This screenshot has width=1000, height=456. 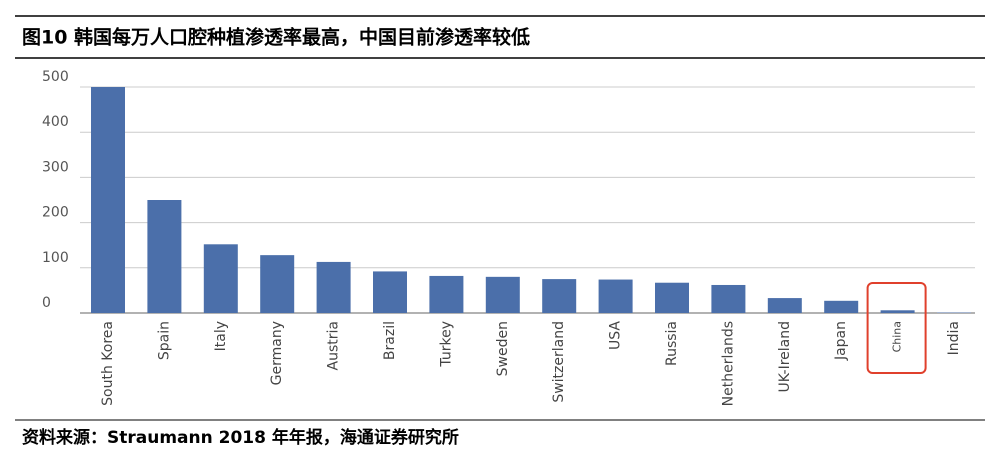 What do you see at coordinates (390, 340) in the screenshot?
I see `x-tick-label: Brazil` at bounding box center [390, 340].